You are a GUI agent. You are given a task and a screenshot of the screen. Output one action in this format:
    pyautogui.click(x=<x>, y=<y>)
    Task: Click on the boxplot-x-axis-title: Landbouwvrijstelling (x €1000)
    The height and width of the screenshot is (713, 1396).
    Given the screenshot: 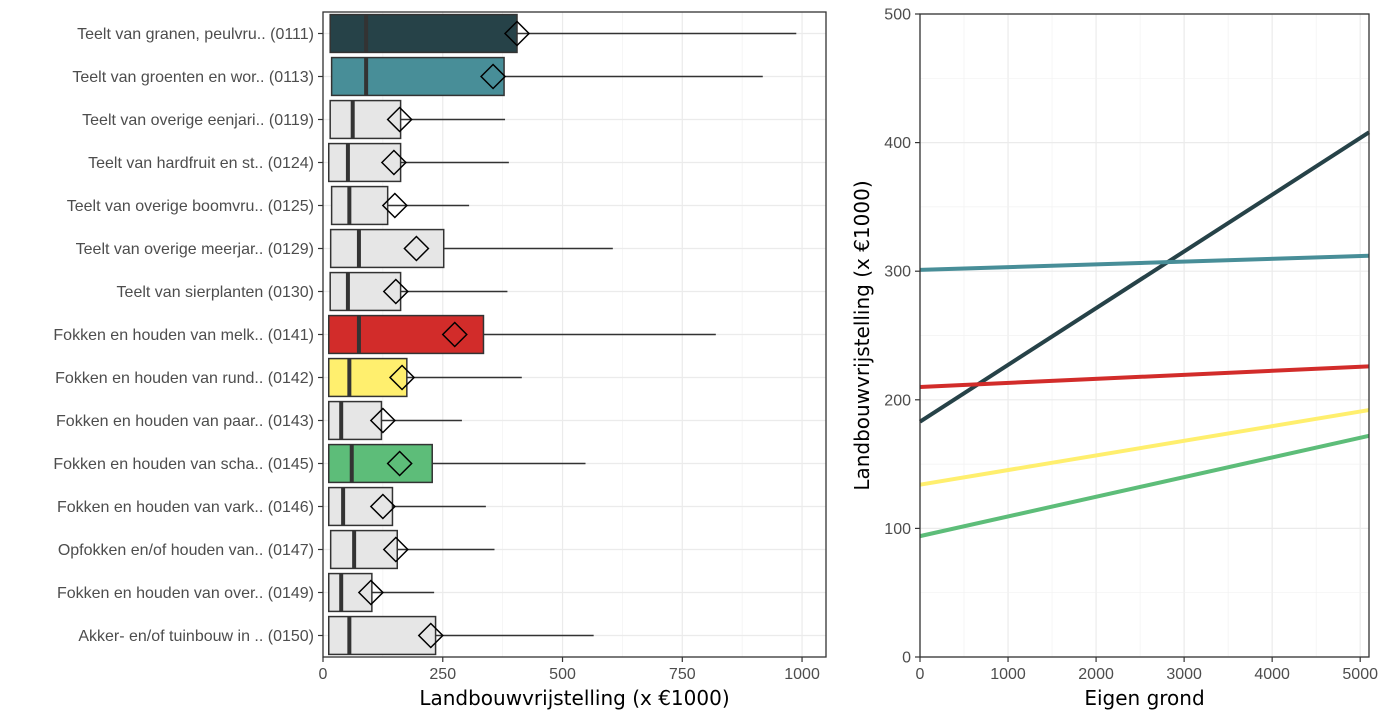 What is the action you would take?
    pyautogui.click(x=574, y=698)
    